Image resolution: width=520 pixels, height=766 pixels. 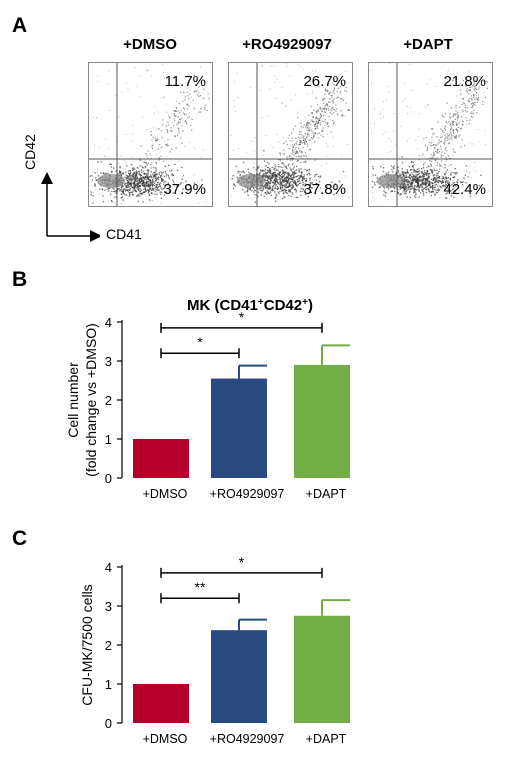 I want to click on condition-label-dmso: +DMSO, so click(x=150, y=44).